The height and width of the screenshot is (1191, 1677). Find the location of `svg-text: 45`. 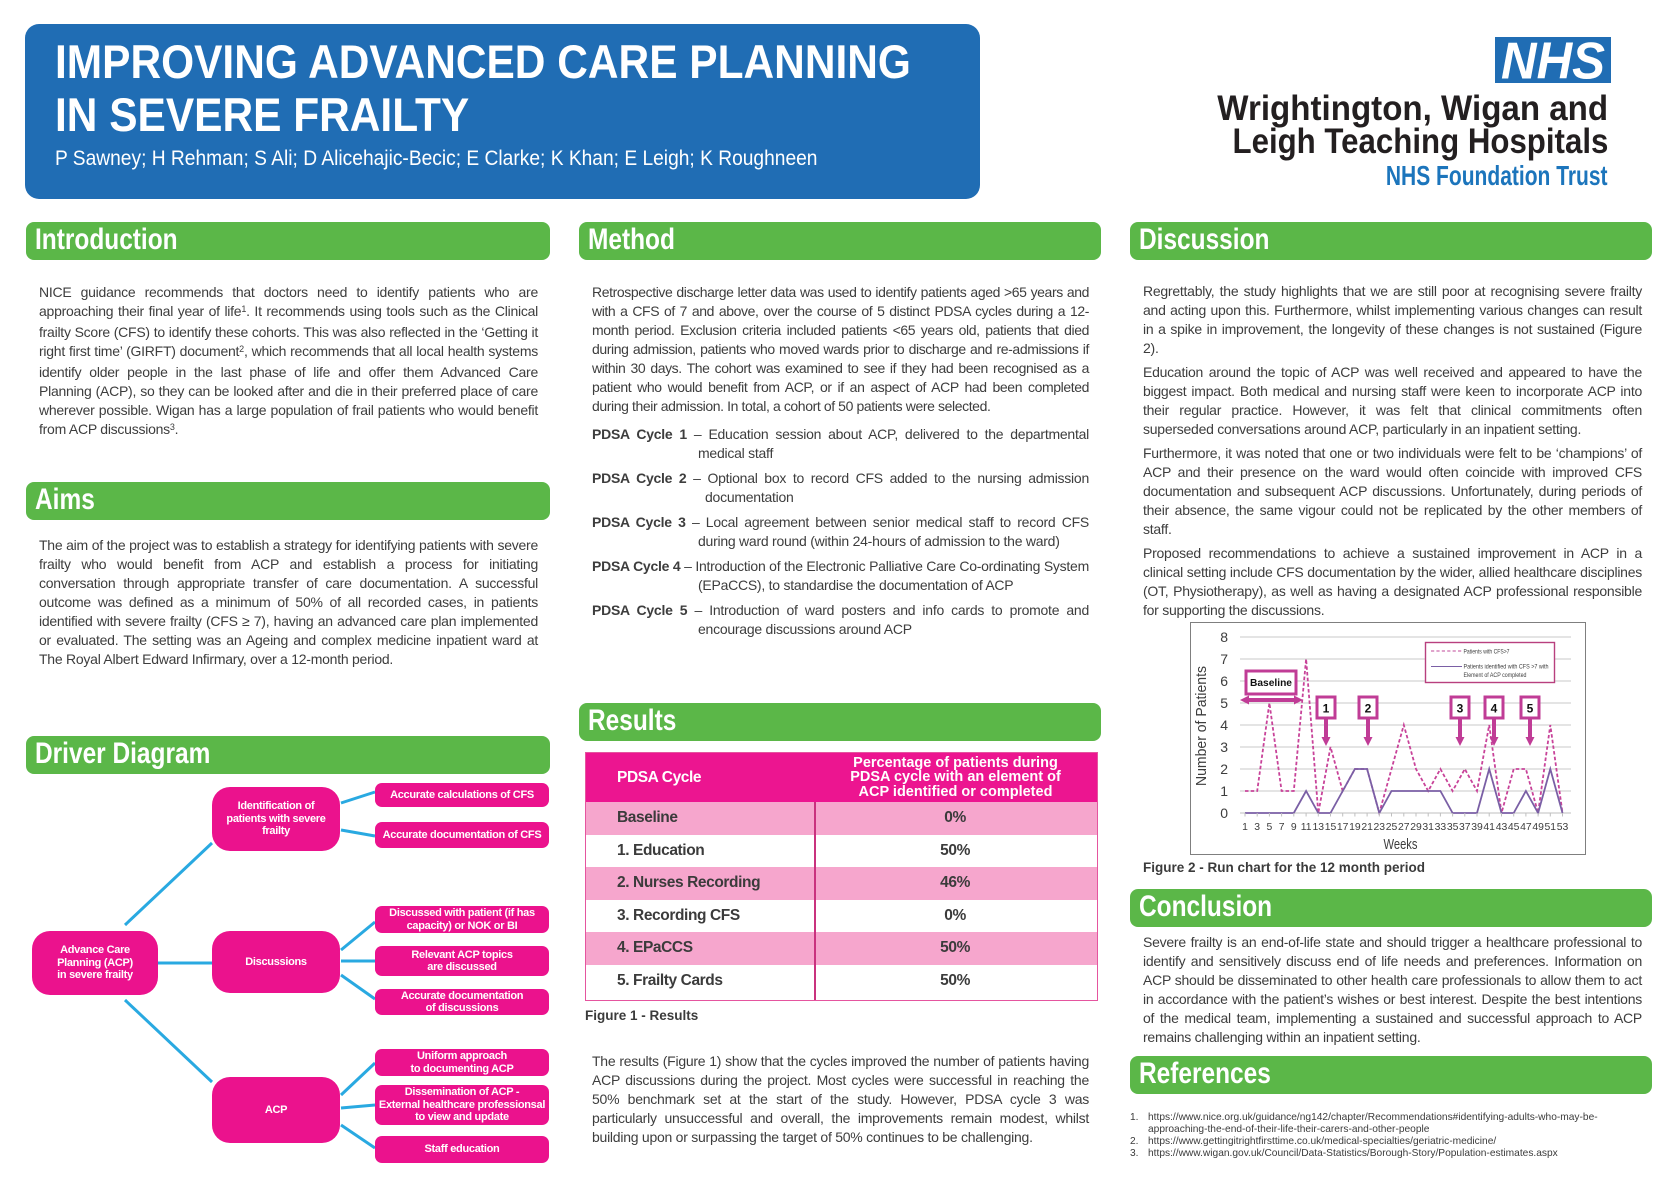

svg-text: 45 is located at coordinates (1514, 827).